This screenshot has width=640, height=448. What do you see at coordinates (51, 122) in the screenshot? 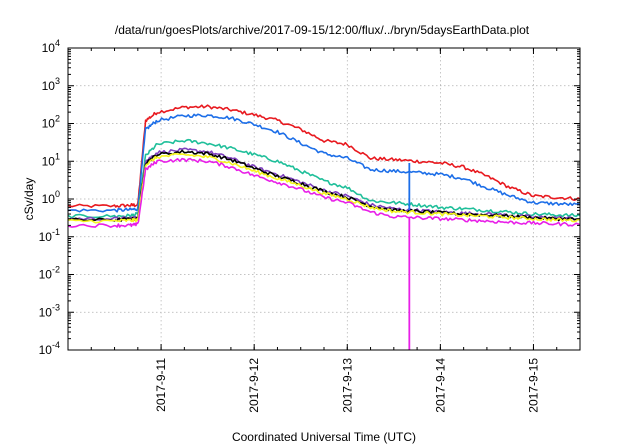
I see `y-tick-label: 10²` at bounding box center [51, 122].